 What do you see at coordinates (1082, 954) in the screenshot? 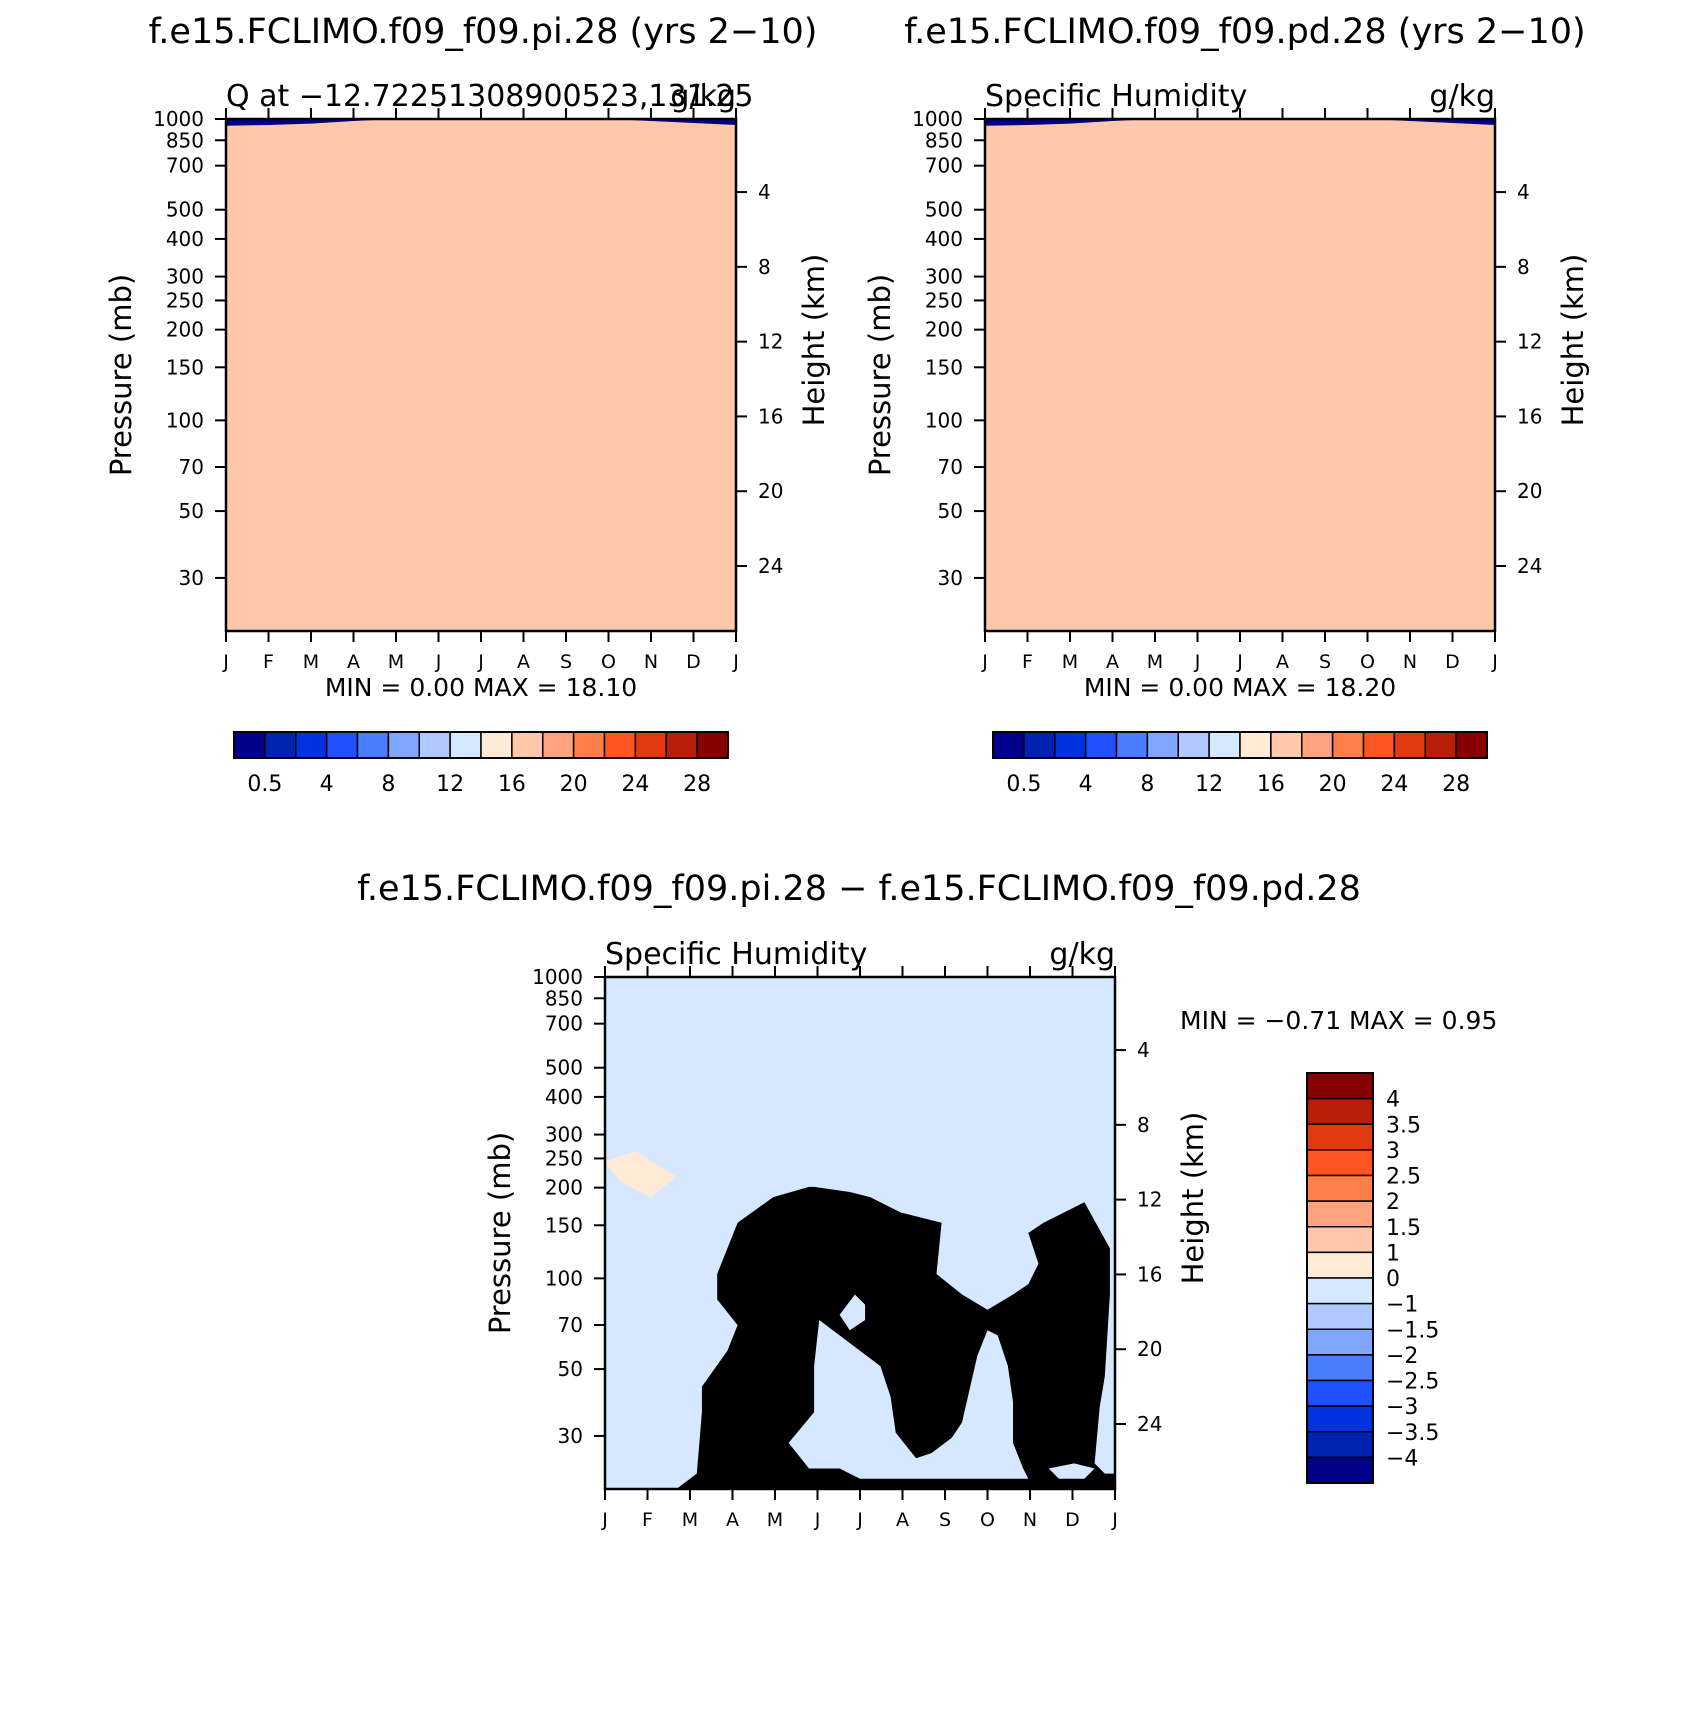
I see `panel-right-string: g/kg` at bounding box center [1082, 954].